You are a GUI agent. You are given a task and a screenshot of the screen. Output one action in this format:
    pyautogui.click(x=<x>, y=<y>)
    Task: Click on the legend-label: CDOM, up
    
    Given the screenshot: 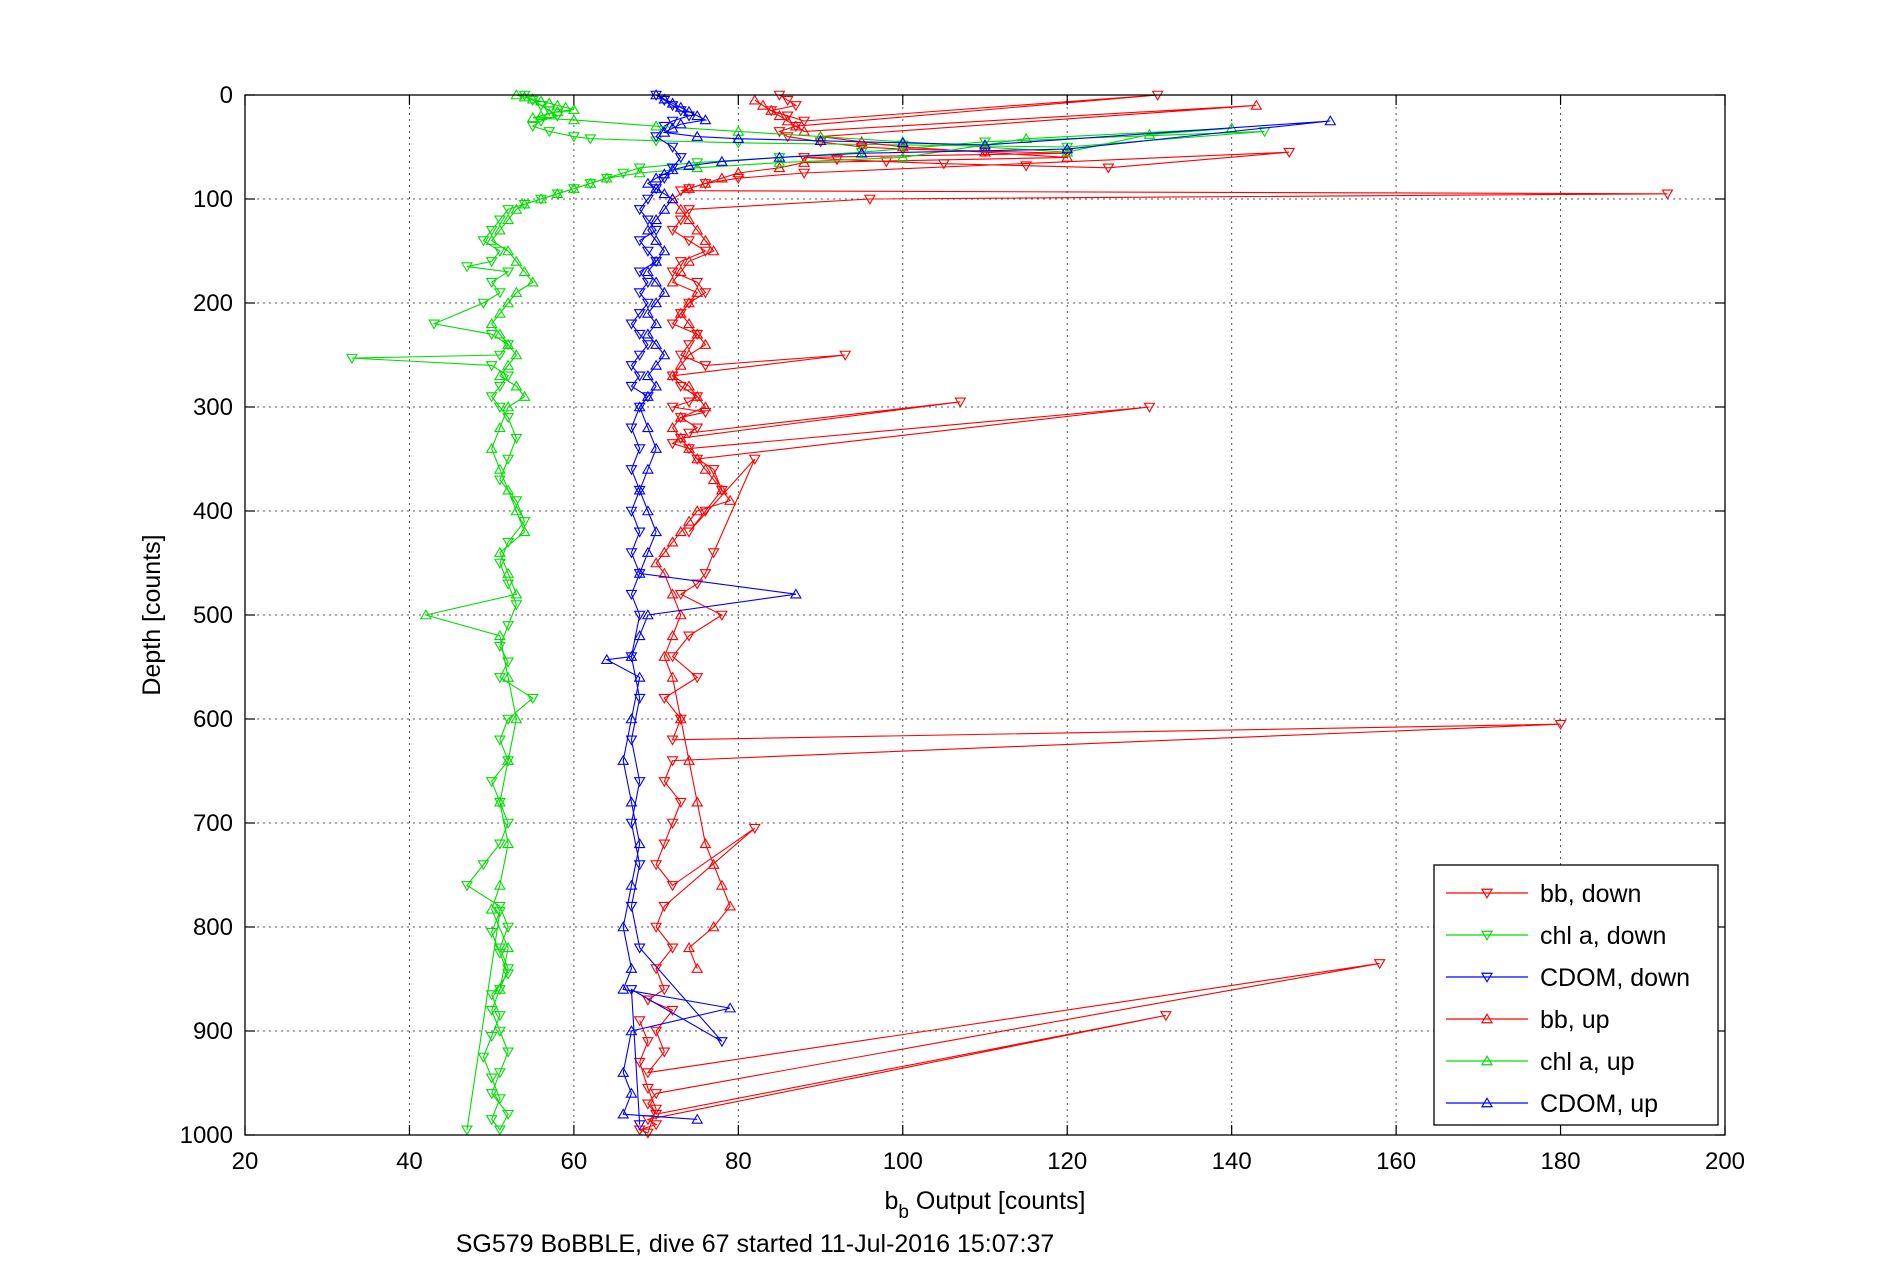 What is the action you would take?
    pyautogui.click(x=1599, y=1104)
    